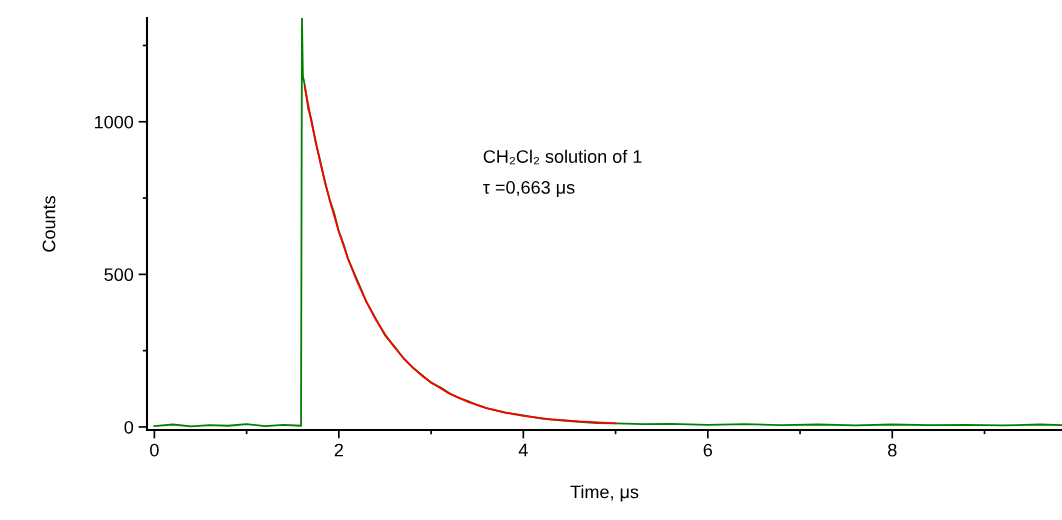 The image size is (1062, 520). What do you see at coordinates (562, 157) in the screenshot?
I see `annotation: CH₂Cl₂ solution of 1` at bounding box center [562, 157].